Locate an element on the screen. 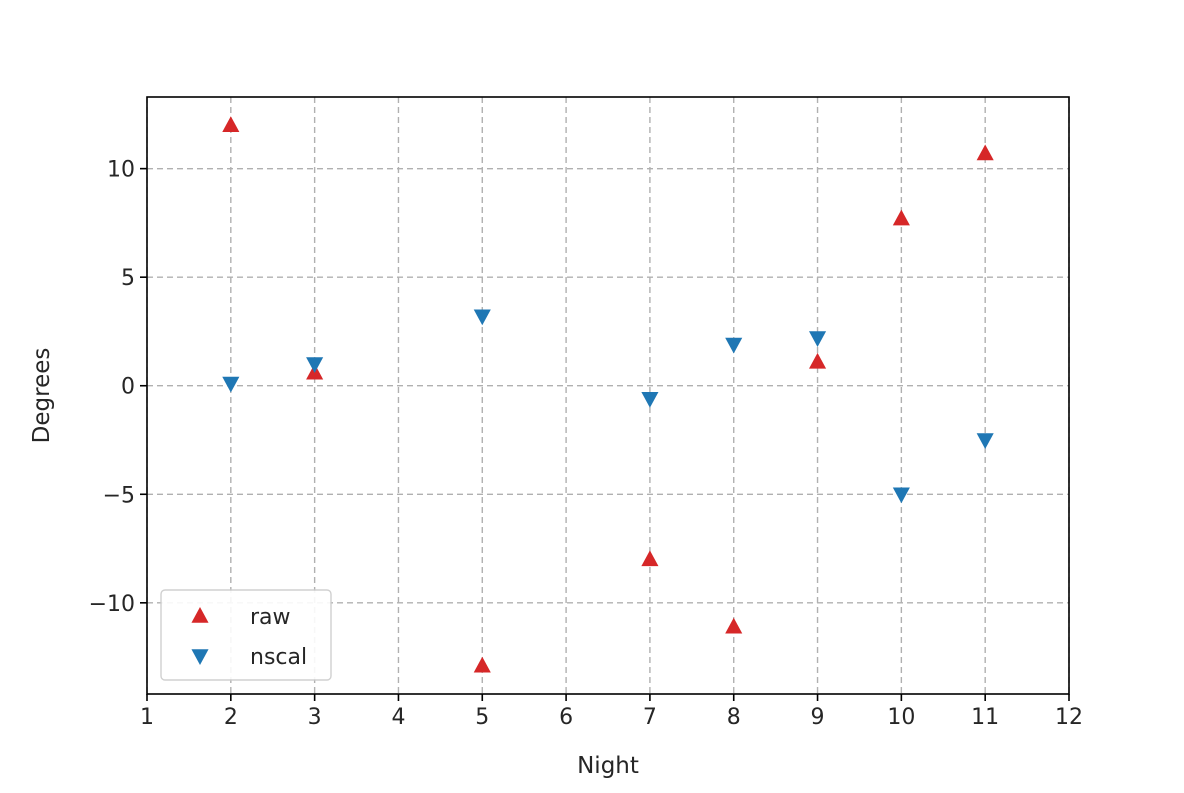  x-tick-label: 7 is located at coordinates (650, 717).